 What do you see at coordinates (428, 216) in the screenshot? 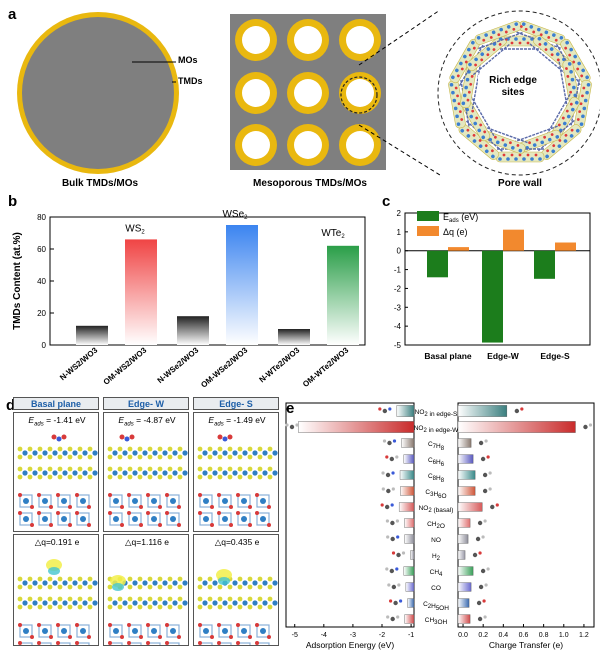
I see `legend-swatch-eads` at bounding box center [428, 216].